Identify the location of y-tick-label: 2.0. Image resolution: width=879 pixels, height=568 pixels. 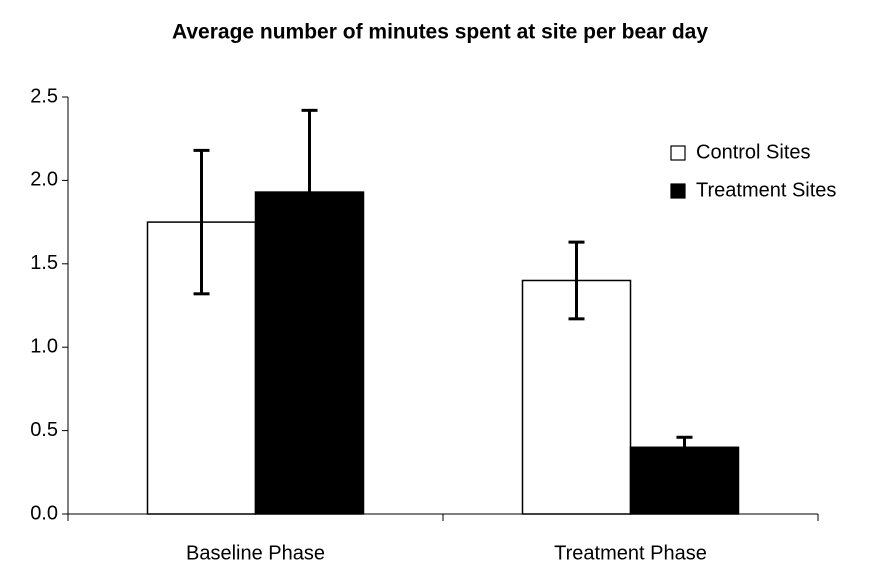
(44, 180).